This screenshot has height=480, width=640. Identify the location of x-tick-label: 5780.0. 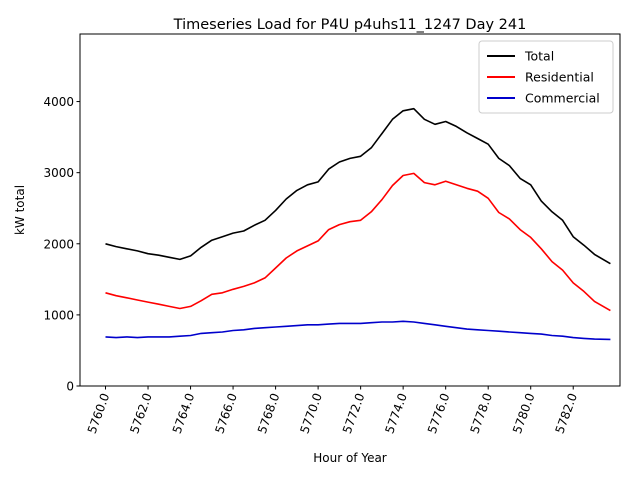
(524, 413).